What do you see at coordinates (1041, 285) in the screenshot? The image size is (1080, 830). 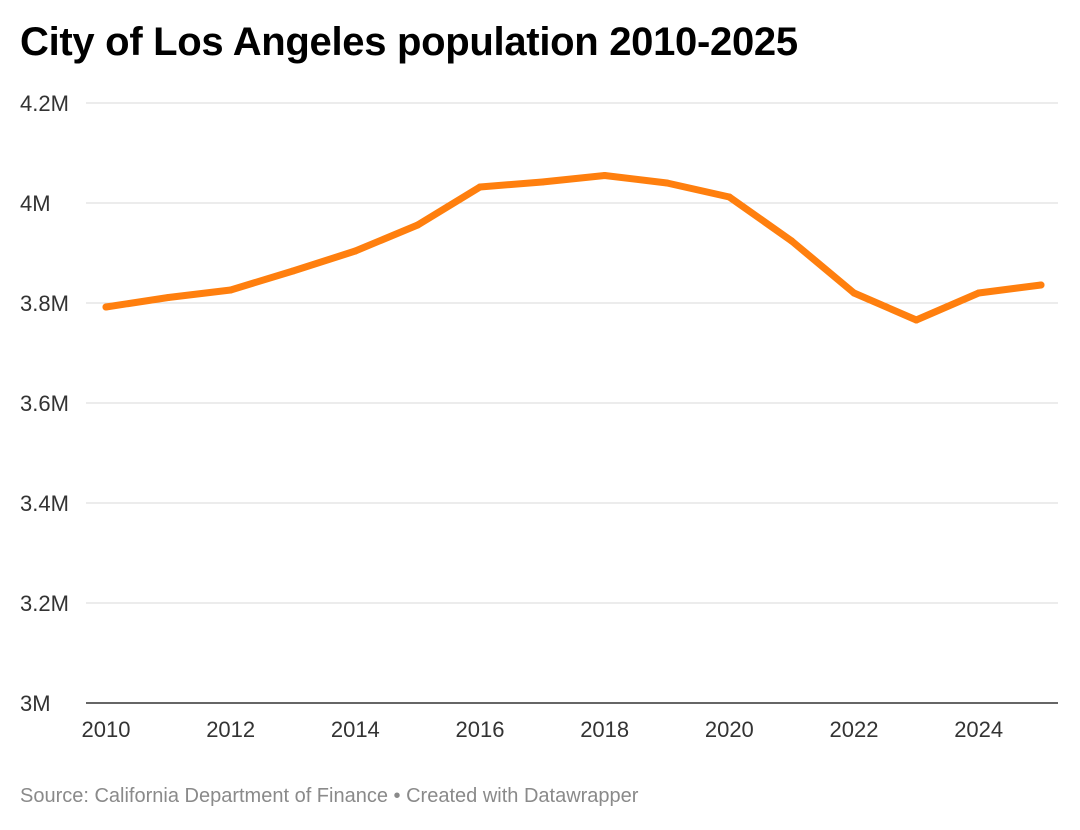 I see `data-point-2025` at bounding box center [1041, 285].